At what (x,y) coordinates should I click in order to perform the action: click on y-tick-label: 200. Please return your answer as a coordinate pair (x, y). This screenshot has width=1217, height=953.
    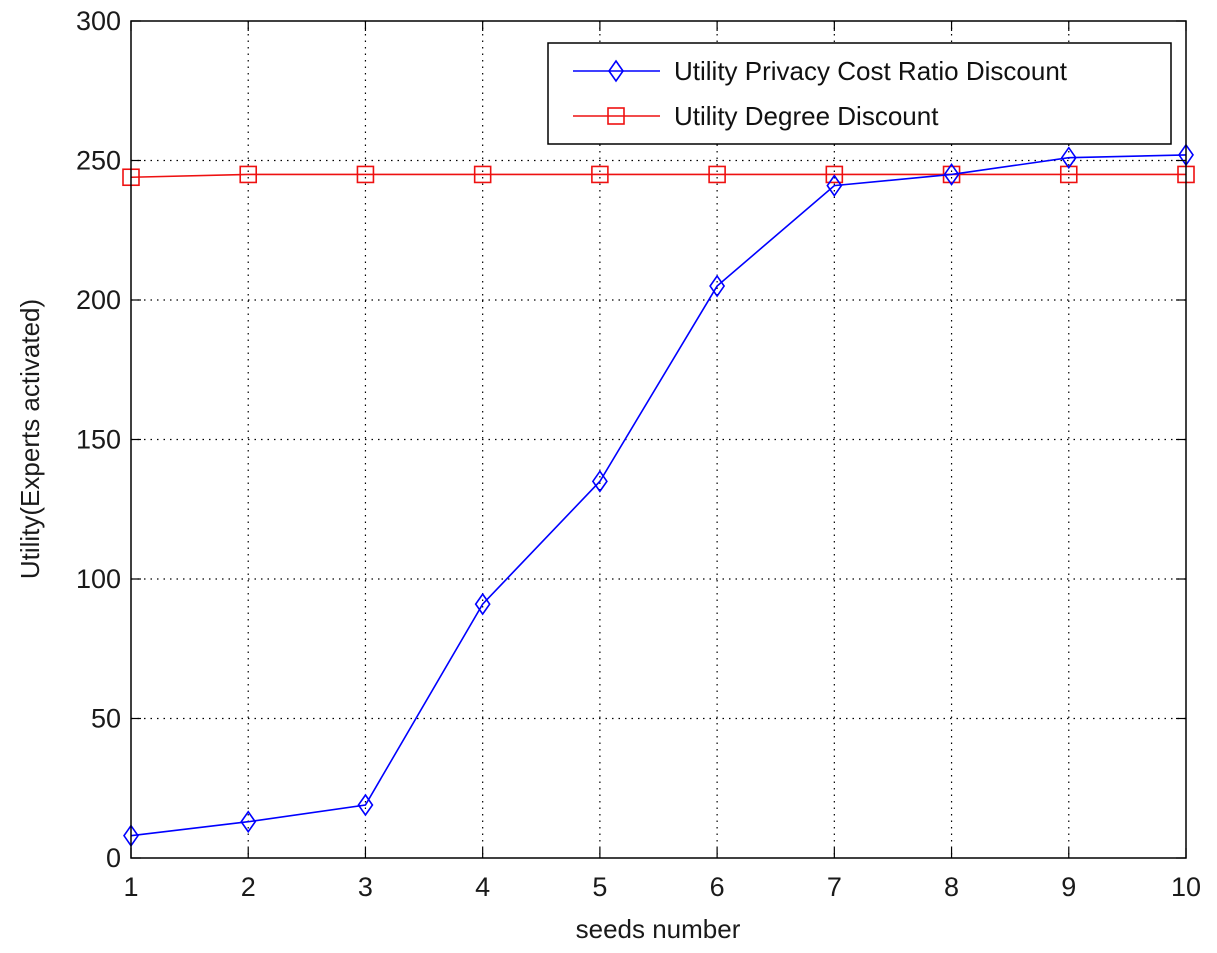
    Looking at the image, I should click on (98, 300).